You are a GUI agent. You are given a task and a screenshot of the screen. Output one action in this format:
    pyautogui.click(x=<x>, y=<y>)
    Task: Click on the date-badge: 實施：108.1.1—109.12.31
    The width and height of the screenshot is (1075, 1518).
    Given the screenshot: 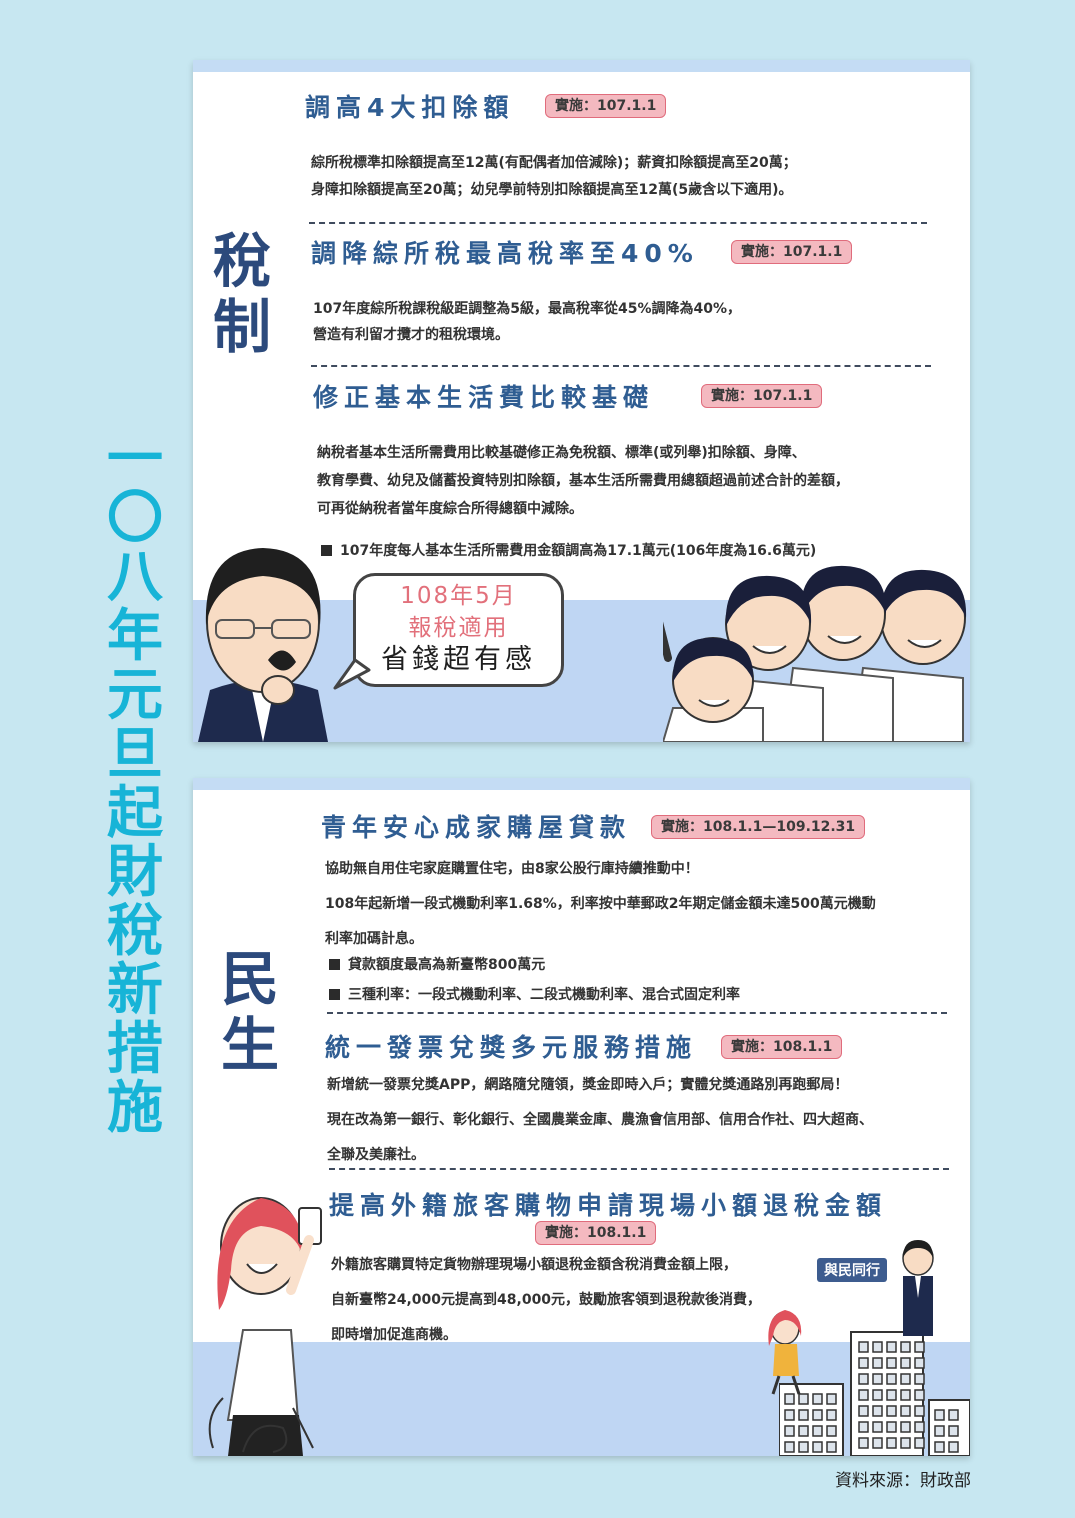 What is the action you would take?
    pyautogui.click(x=758, y=827)
    